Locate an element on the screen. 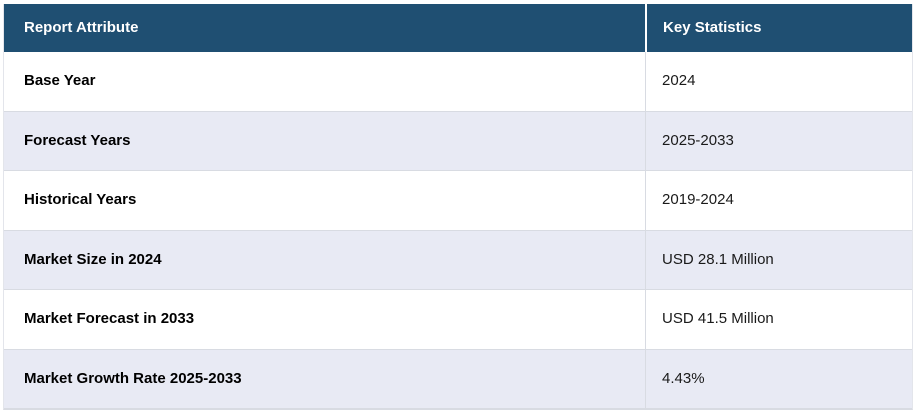 Image resolution: width=921 pixels, height=420 pixels. value-cell: USD 28.1 Million is located at coordinates (778, 259).